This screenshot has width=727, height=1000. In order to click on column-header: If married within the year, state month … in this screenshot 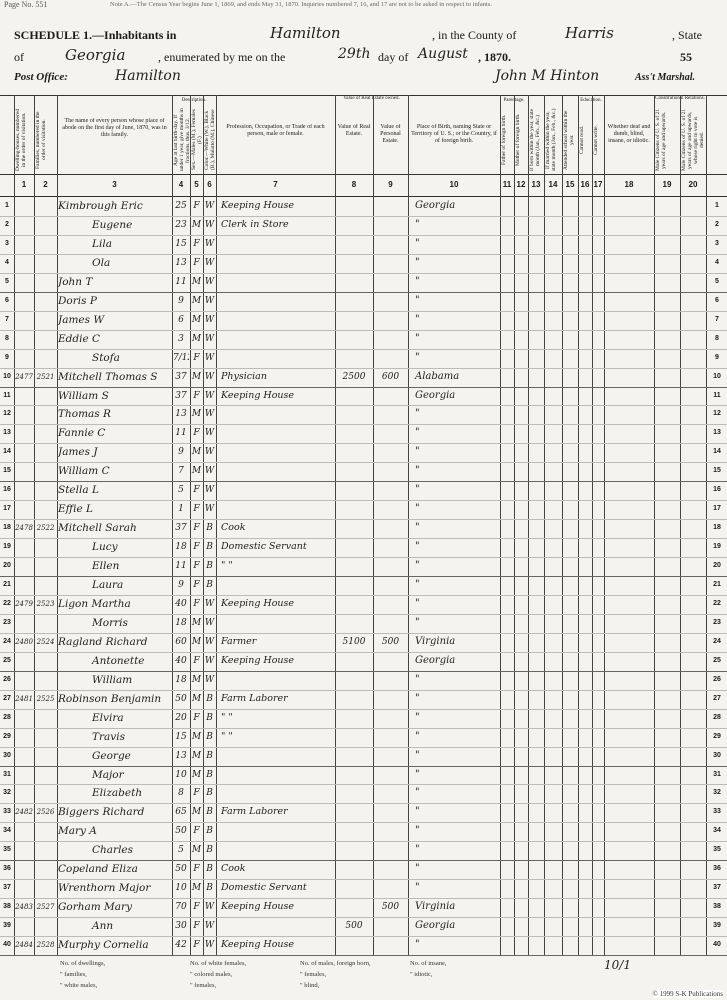, I will do `click(551, 140)`.